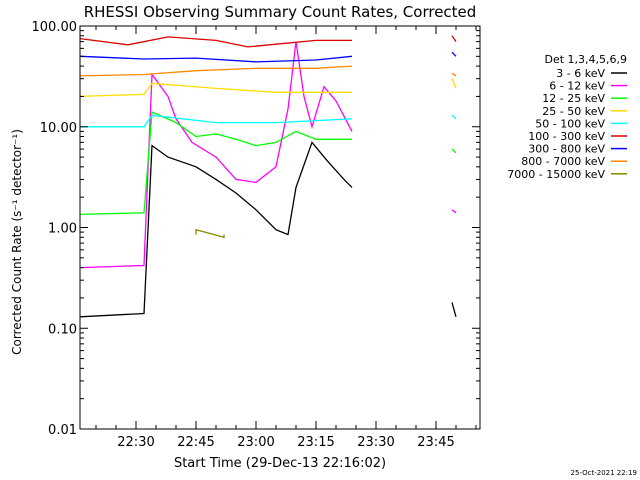 The height and width of the screenshot is (480, 640). I want to click on y-tick-label: 10.00, so click(58, 128).